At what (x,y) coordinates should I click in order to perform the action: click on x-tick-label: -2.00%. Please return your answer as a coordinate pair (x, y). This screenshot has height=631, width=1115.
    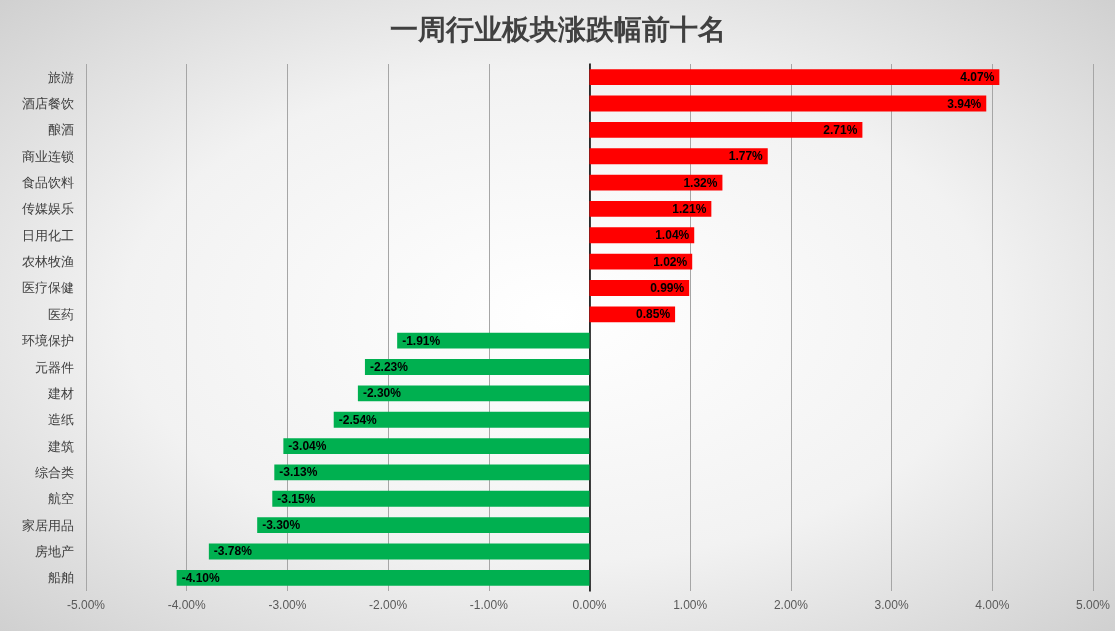
    Looking at the image, I should click on (388, 605).